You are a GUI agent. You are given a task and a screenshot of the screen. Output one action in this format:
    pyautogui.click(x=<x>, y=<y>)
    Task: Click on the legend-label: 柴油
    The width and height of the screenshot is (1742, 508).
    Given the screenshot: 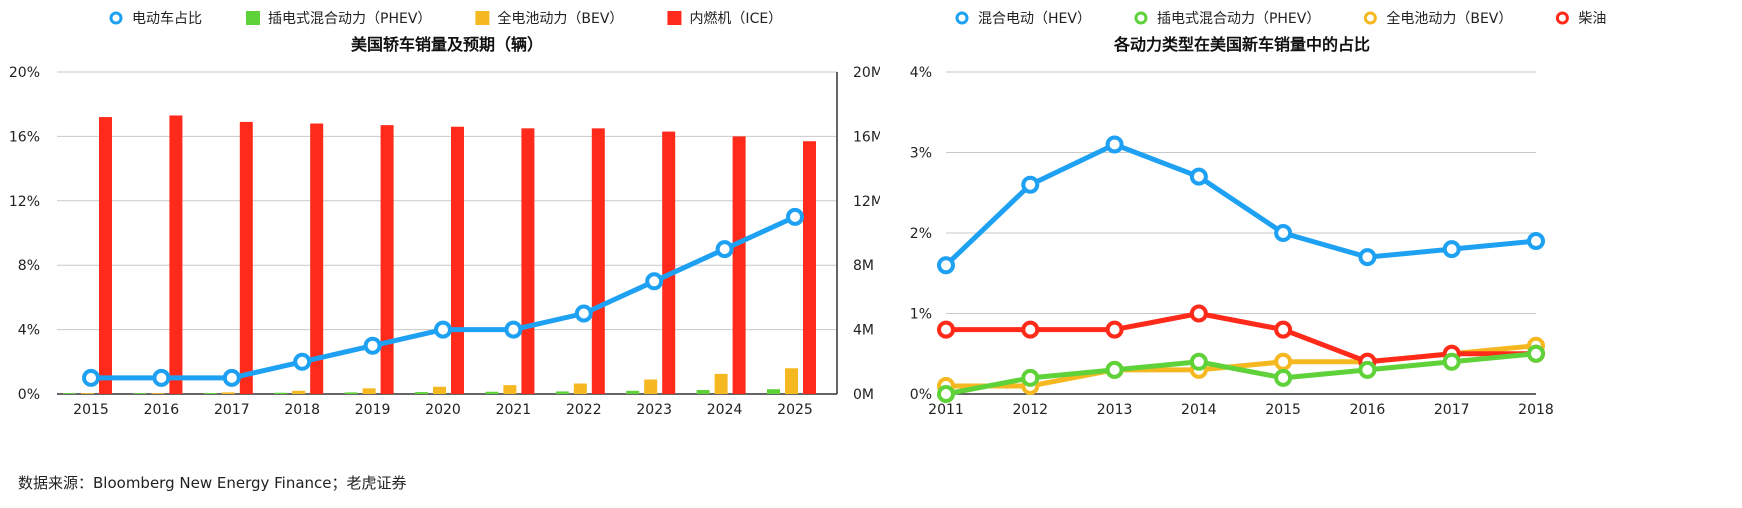 What is the action you would take?
    pyautogui.click(x=1592, y=19)
    